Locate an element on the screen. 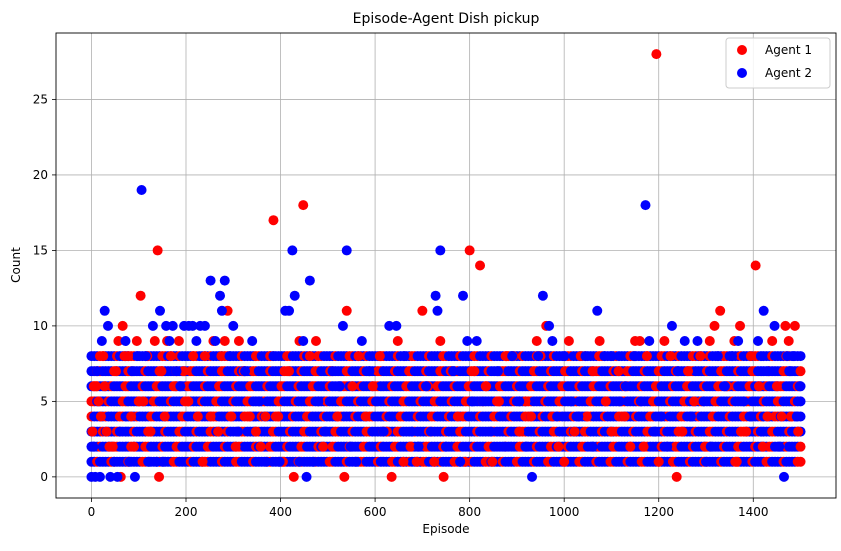  x-tick-label: 1400 is located at coordinates (753, 512).